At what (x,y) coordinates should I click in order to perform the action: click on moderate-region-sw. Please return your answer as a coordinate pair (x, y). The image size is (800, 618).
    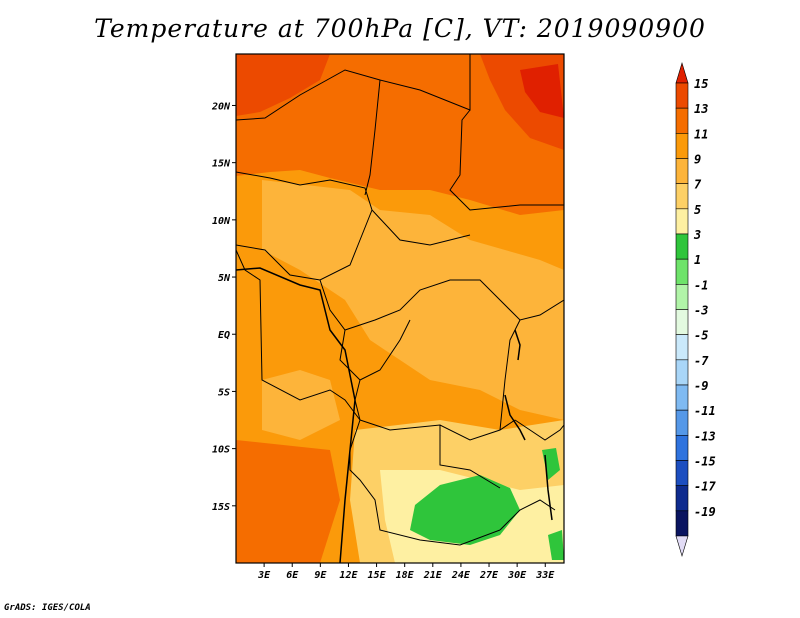
    Looking at the image, I should click on (301, 405).